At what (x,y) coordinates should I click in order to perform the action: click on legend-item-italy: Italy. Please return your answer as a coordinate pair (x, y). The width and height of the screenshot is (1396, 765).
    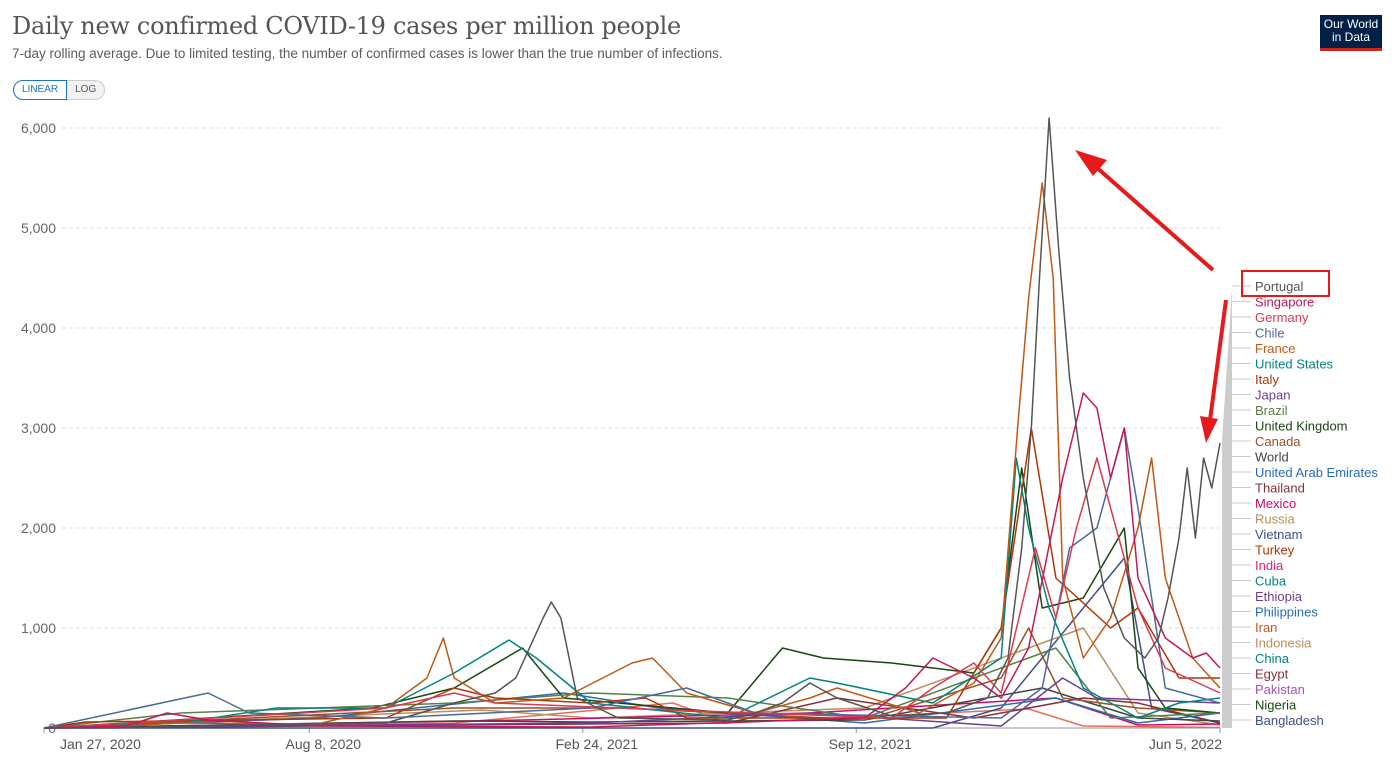
    Looking at the image, I should click on (1267, 379).